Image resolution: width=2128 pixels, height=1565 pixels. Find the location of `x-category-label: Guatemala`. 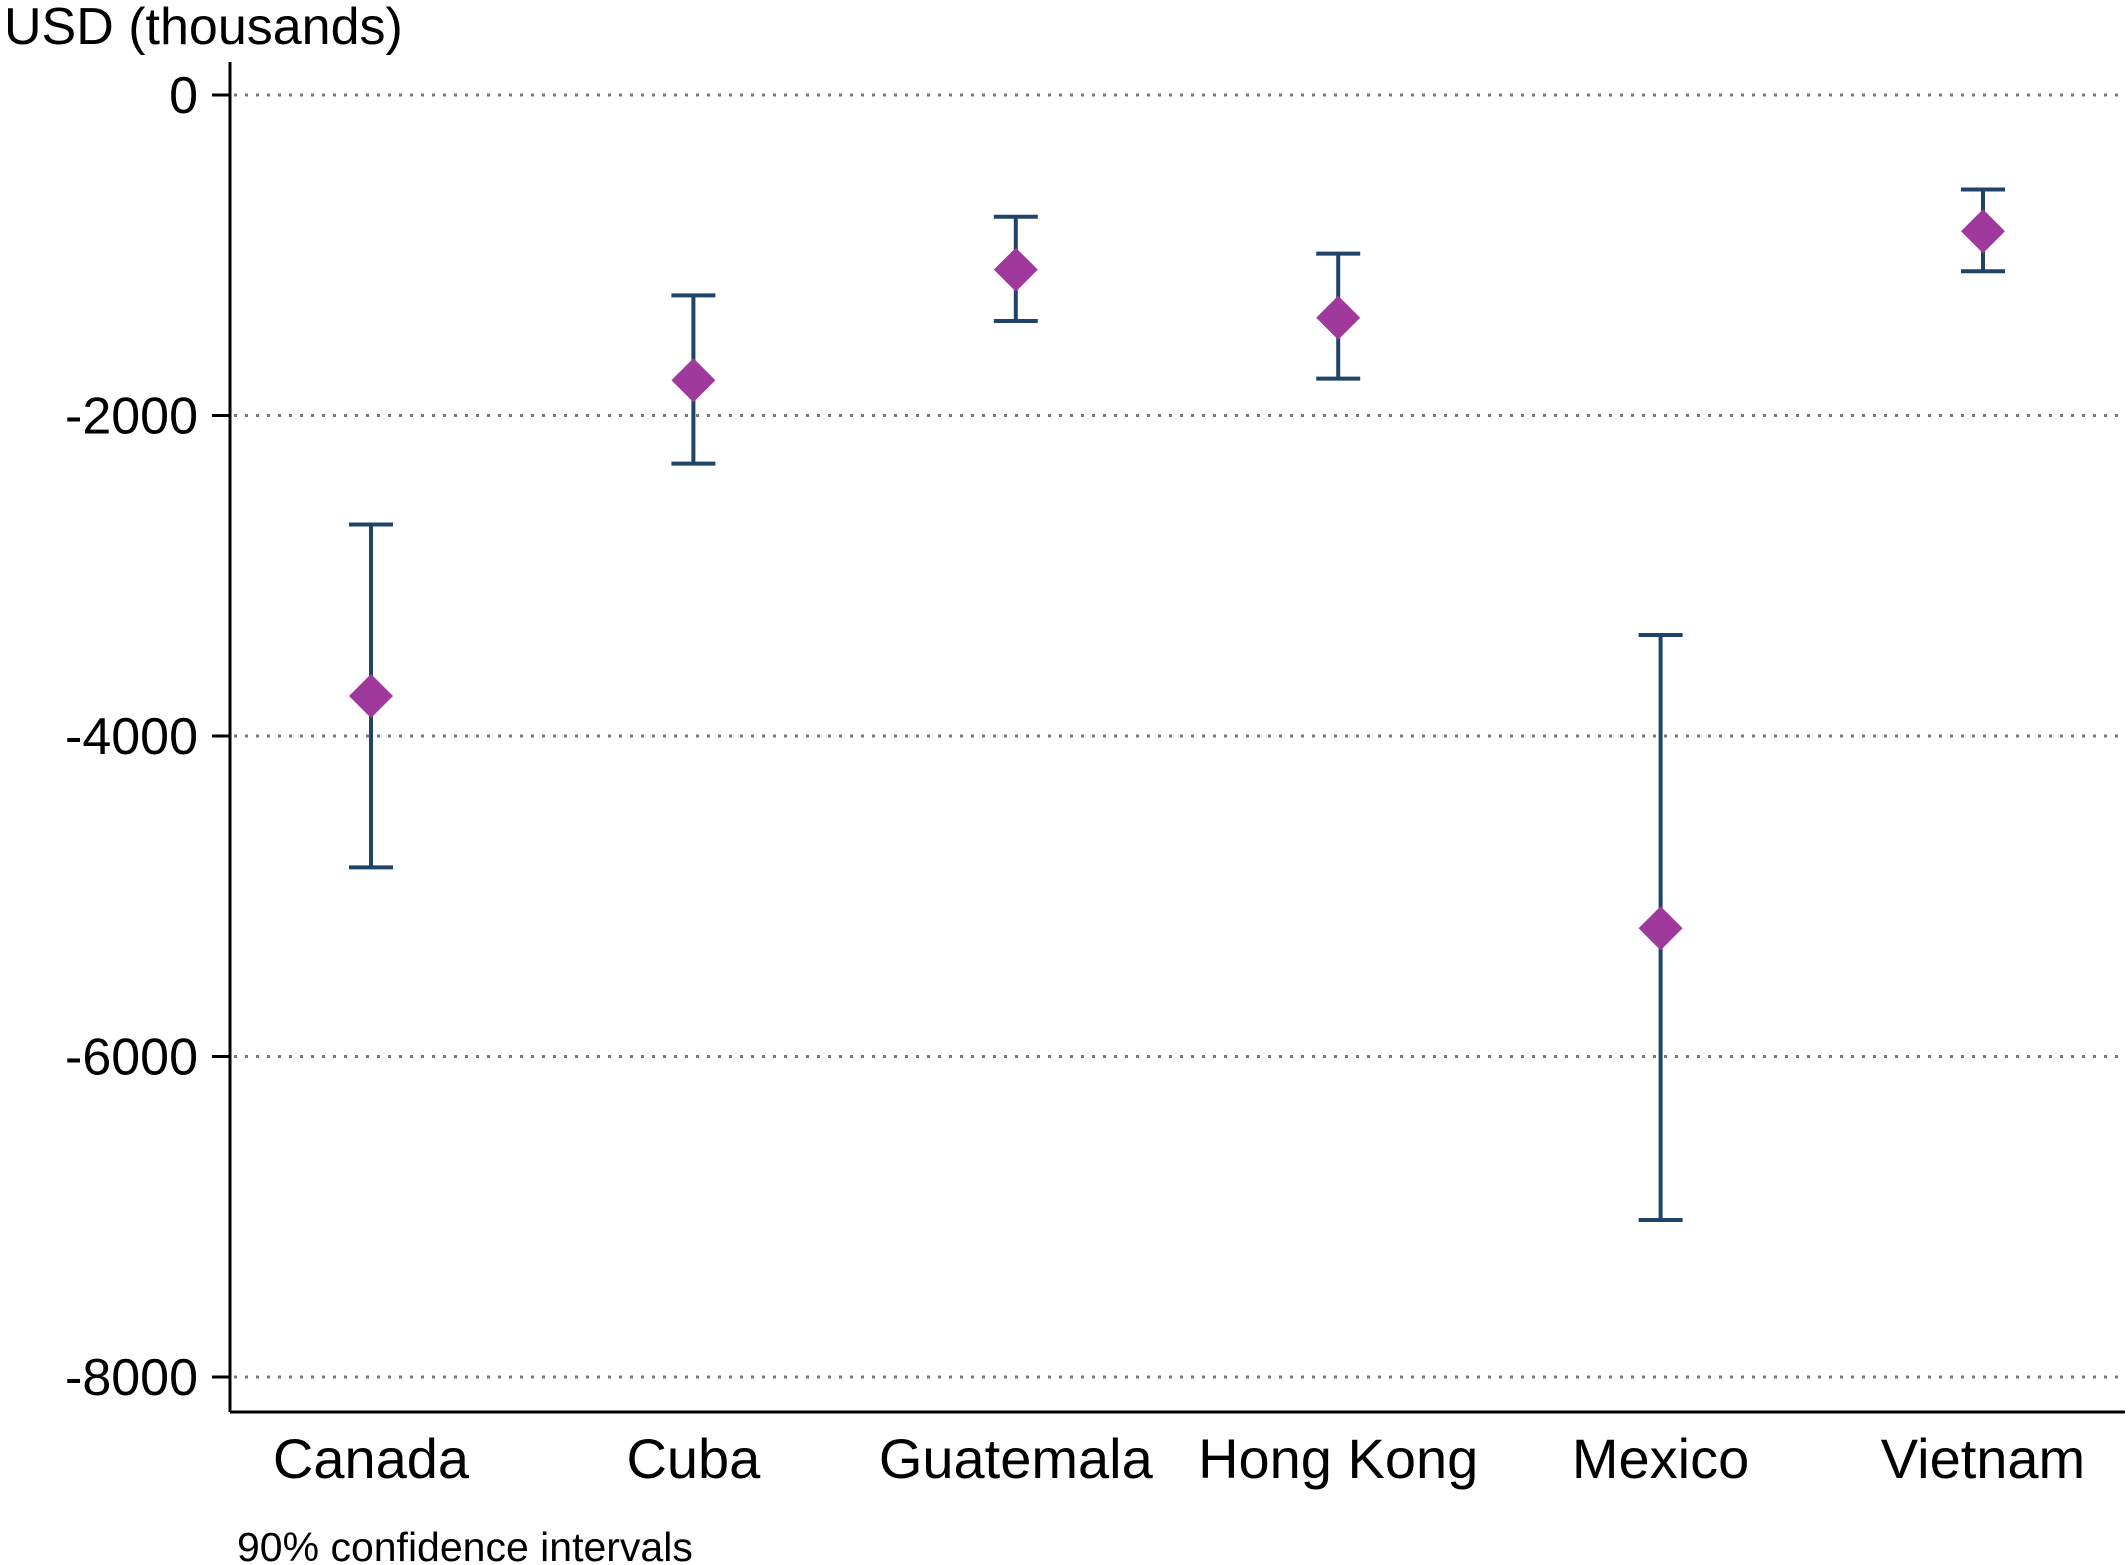

x-category-label: Guatemala is located at coordinates (1016, 1458).